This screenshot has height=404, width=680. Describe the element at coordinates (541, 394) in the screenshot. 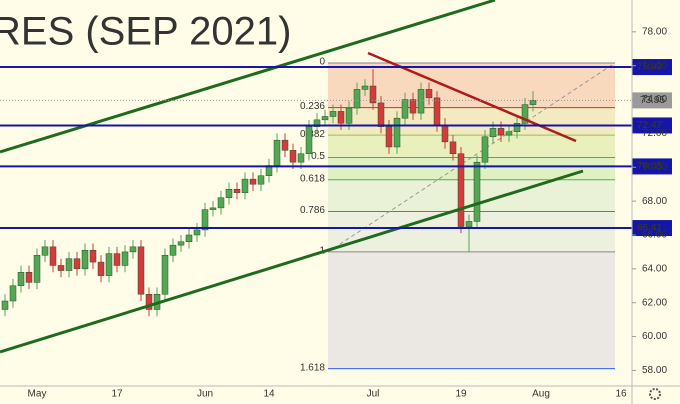

I see `x-tick-label: Aug` at that location.